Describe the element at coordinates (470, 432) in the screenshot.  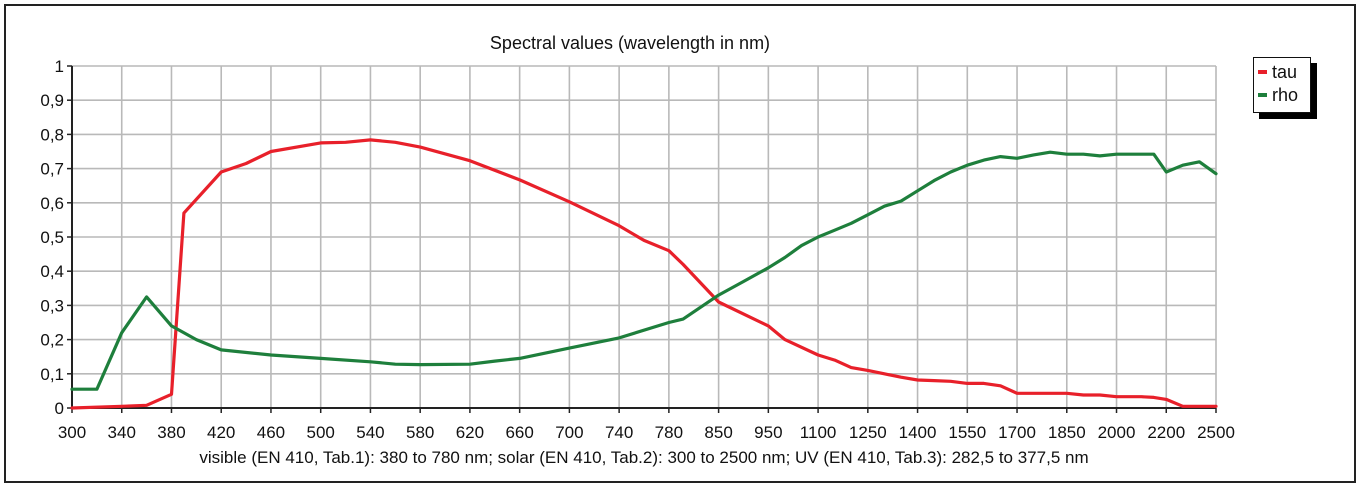
I see `x-tick-label: 620` at that location.